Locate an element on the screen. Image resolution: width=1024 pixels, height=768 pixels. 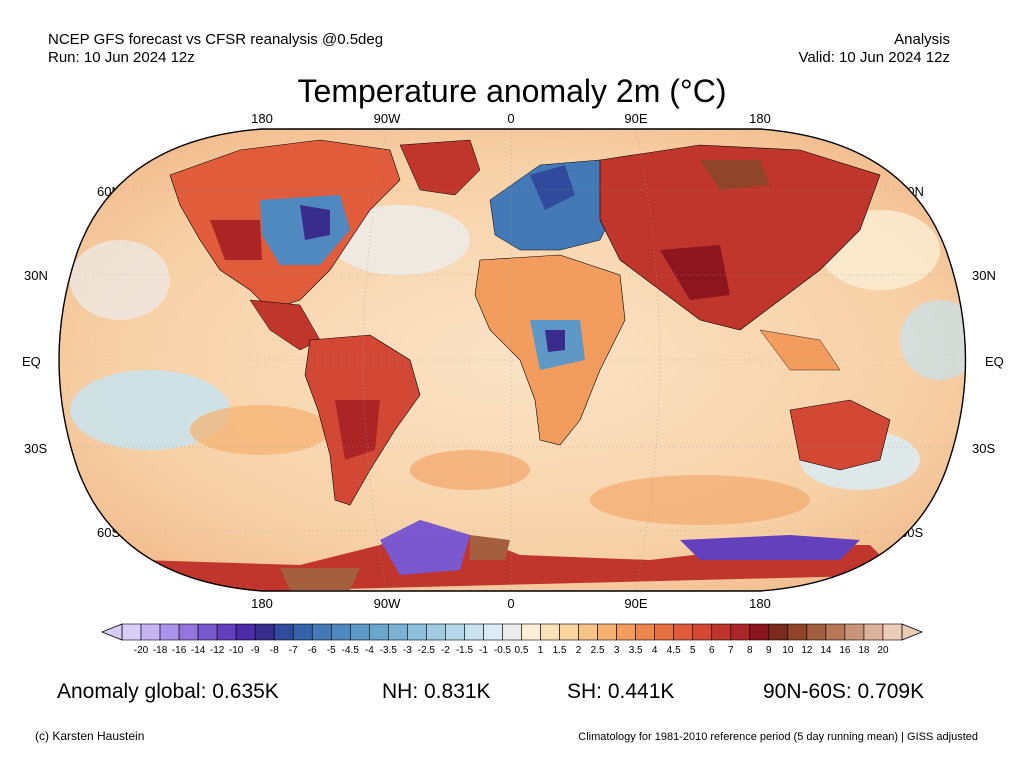
scandinavia-cold-anomaly is located at coordinates (552, 187).